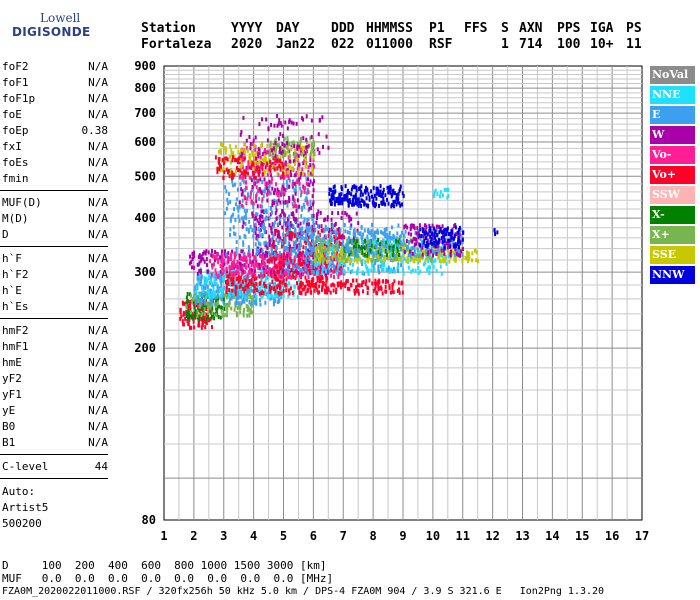 The height and width of the screenshot is (600, 700). What do you see at coordinates (642, 536) in the screenshot?
I see `x-tick-label: 17` at bounding box center [642, 536].